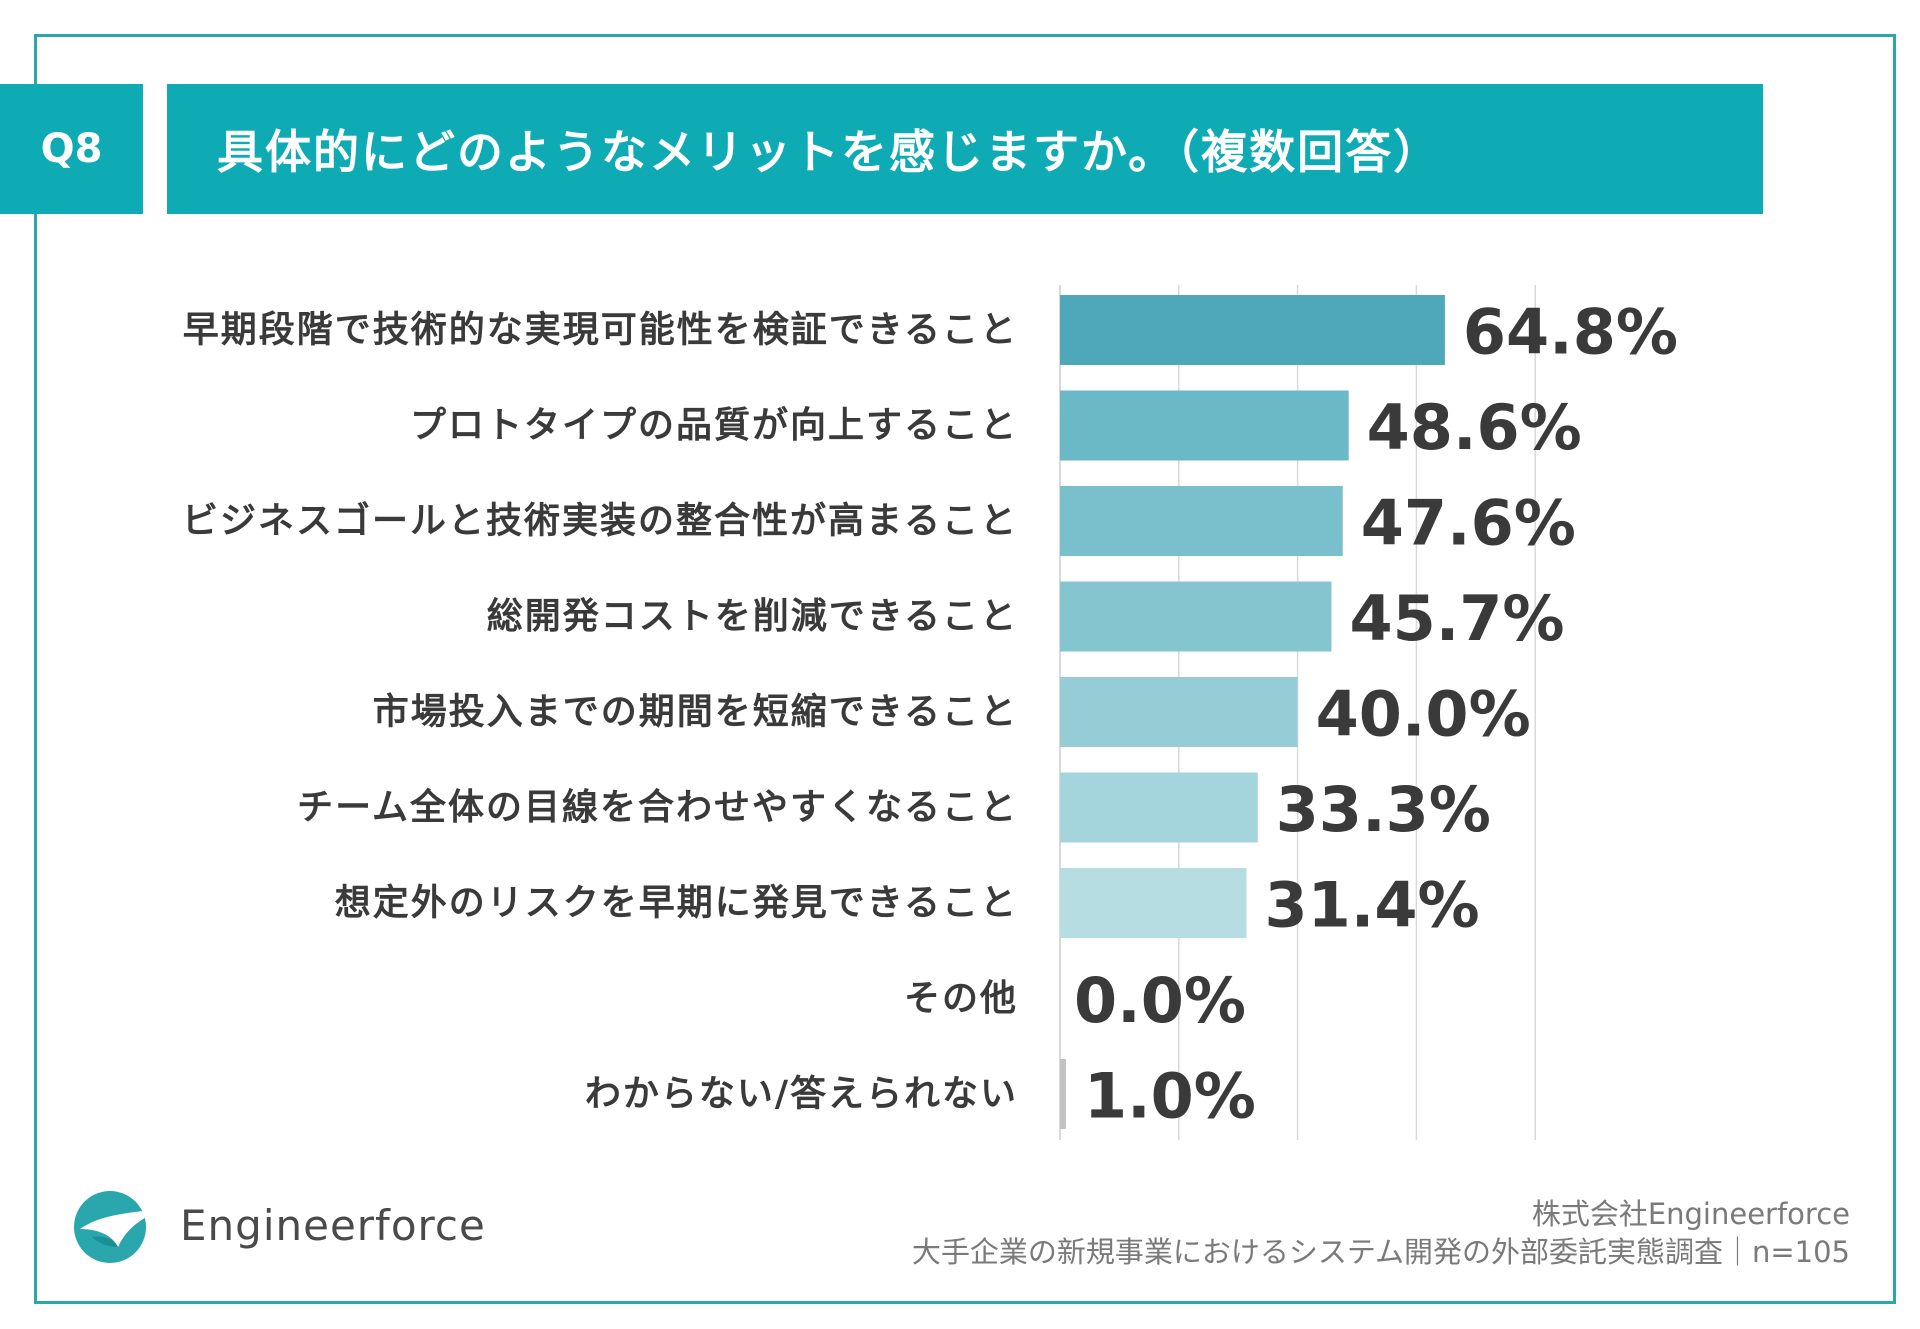  Describe the element at coordinates (657, 807) in the screenshot. I see `category-label: チーム全体の目線を合わせやすくなること` at that location.